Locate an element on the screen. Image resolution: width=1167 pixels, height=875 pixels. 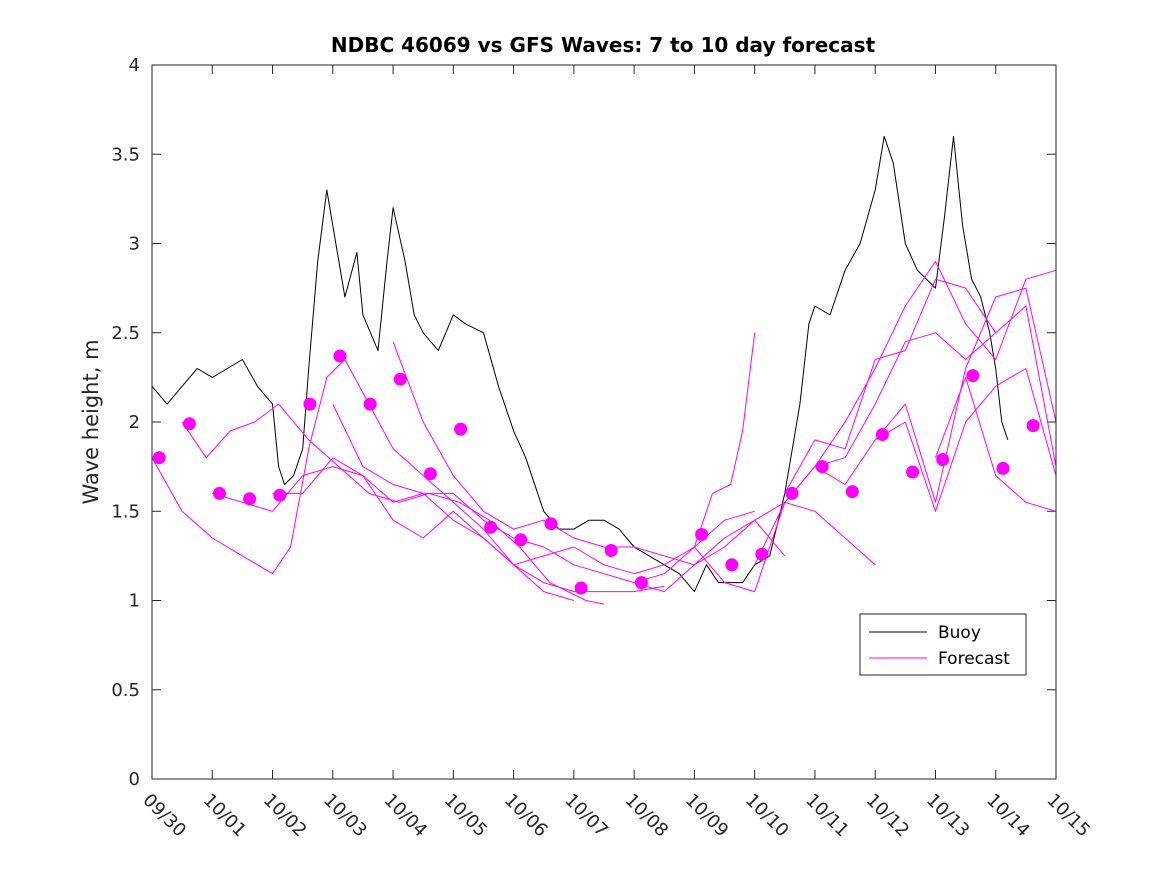
y-tick-label: 3.5 is located at coordinates (125, 154).